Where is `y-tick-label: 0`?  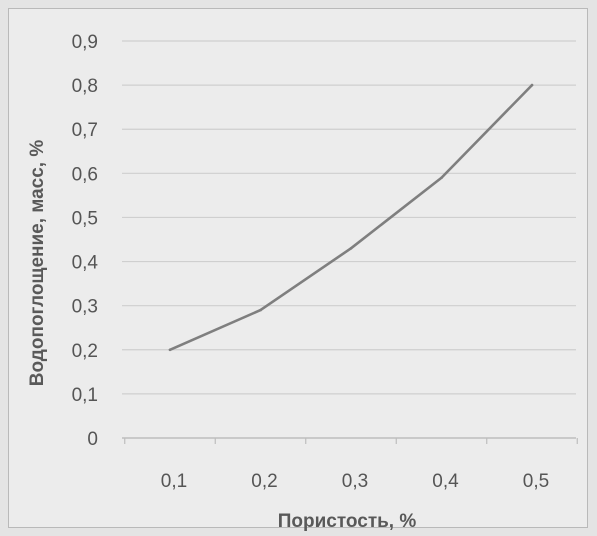
y-tick-label: 0 is located at coordinates (92, 439).